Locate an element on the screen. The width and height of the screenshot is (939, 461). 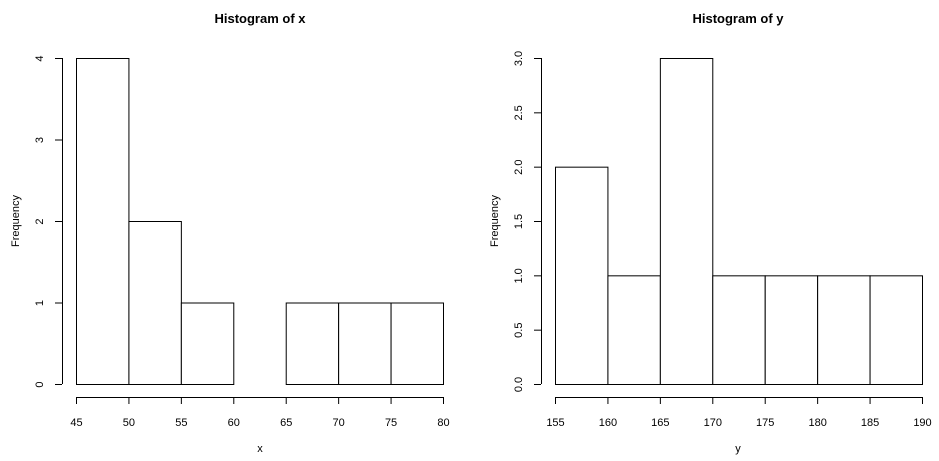
y-tick-label: 0 is located at coordinates (40, 384).